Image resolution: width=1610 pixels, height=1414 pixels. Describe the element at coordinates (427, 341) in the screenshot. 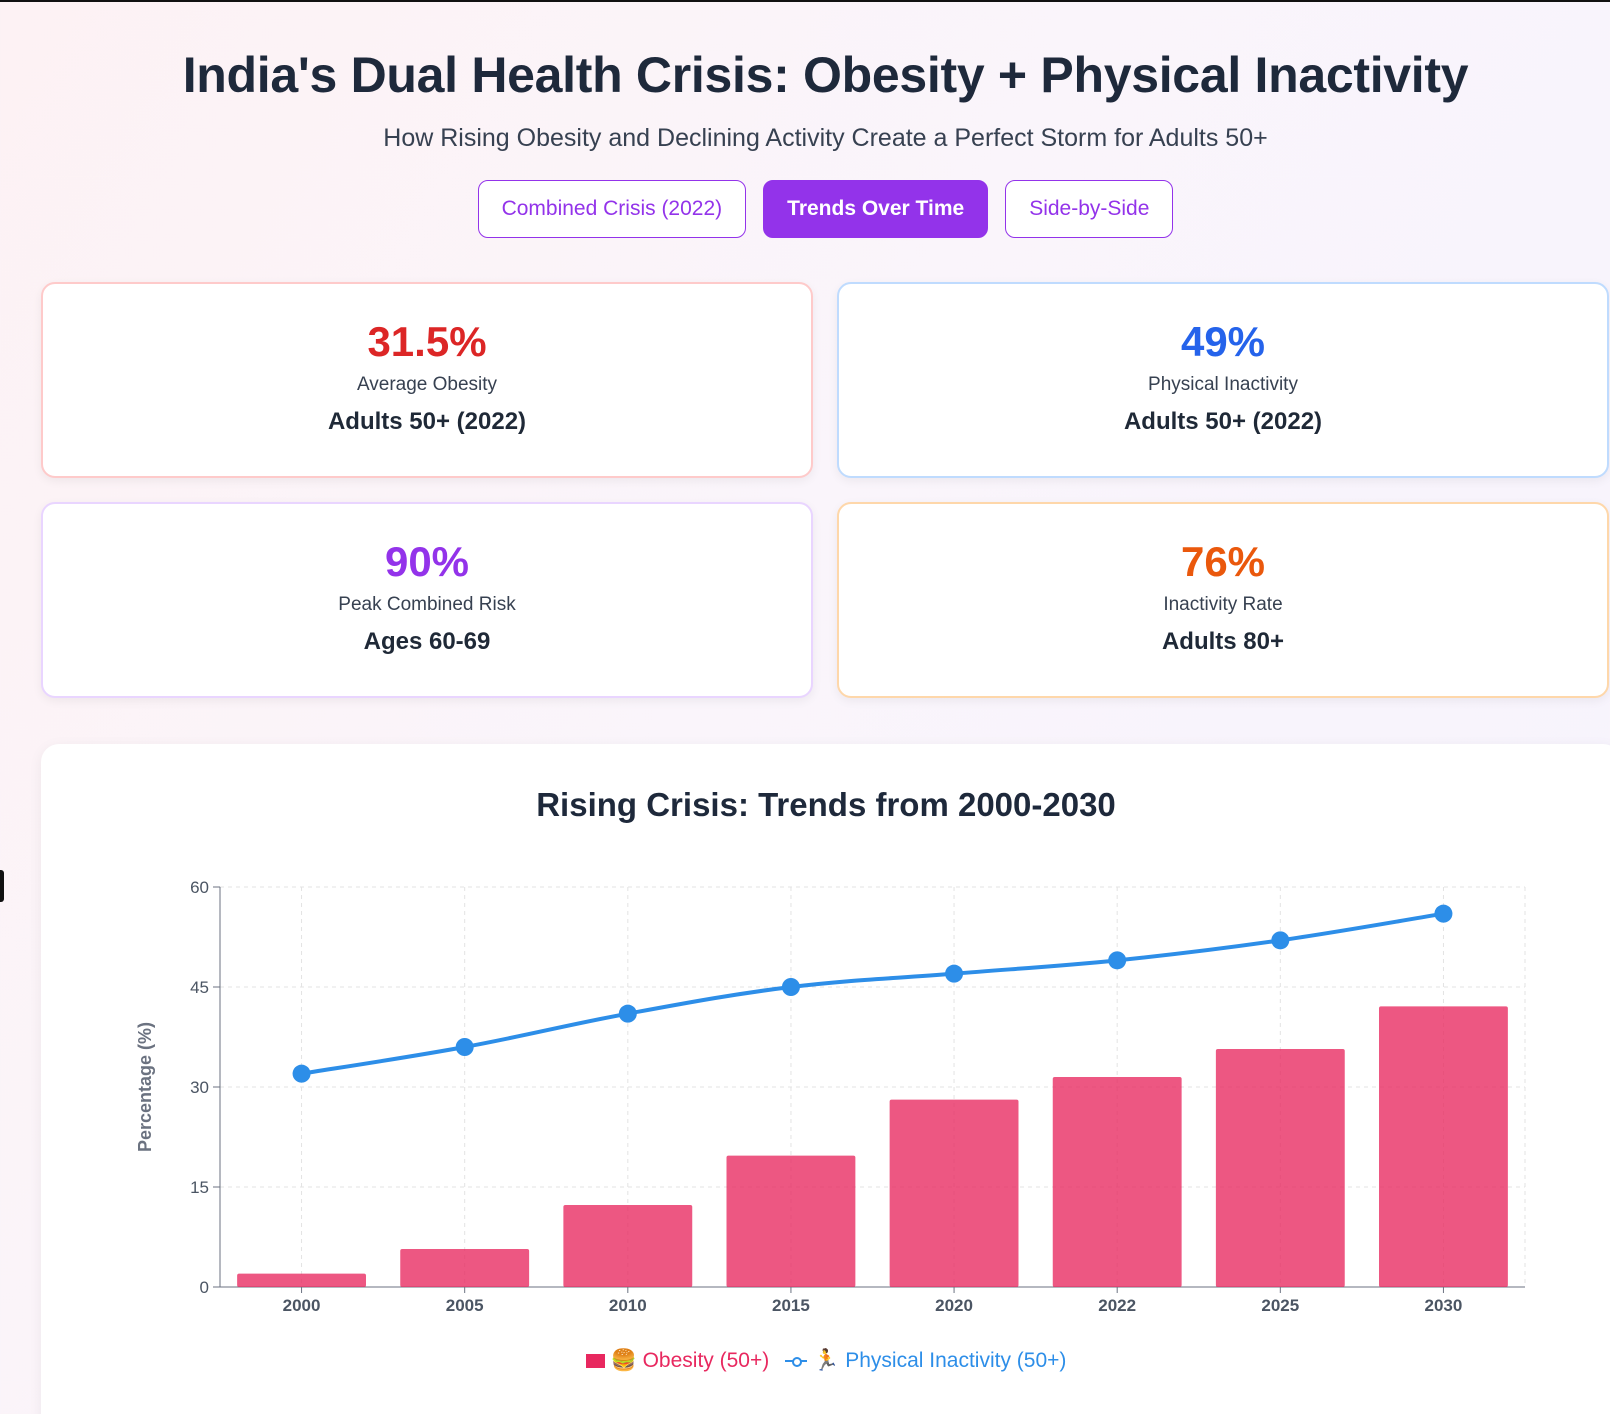

I see `stat-value: 31.5%` at that location.